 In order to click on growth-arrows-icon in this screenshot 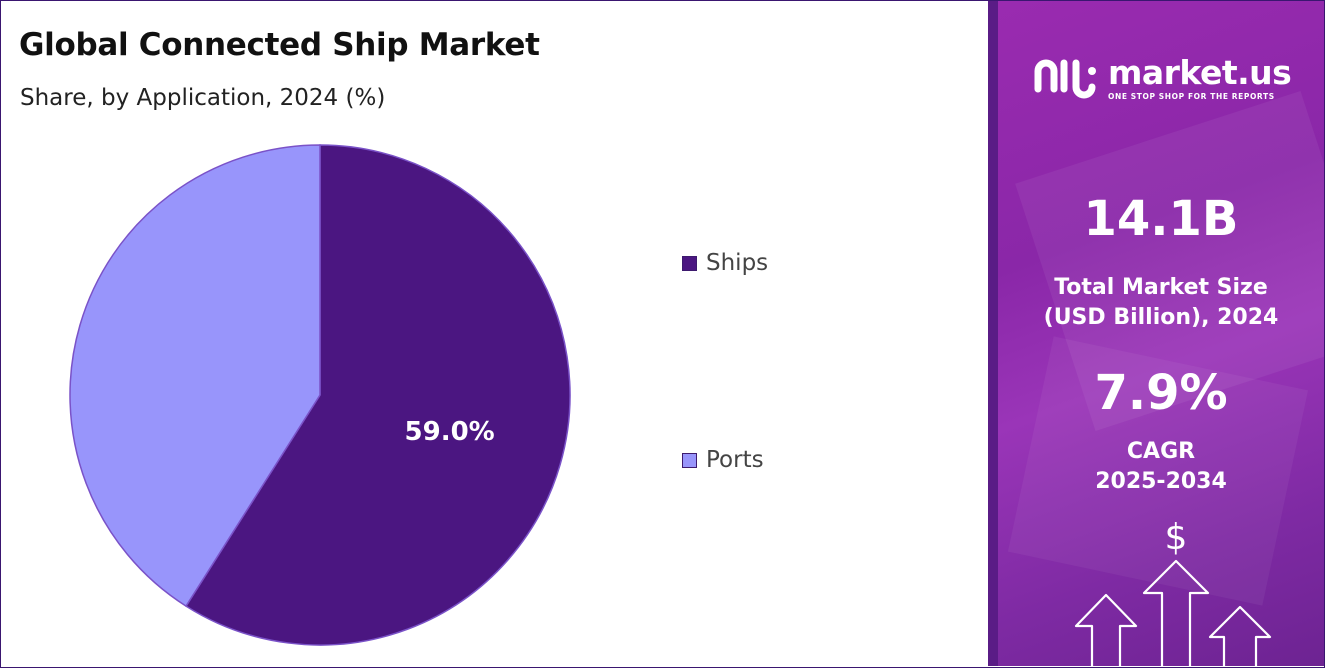, I will do `click(1173, 612)`.